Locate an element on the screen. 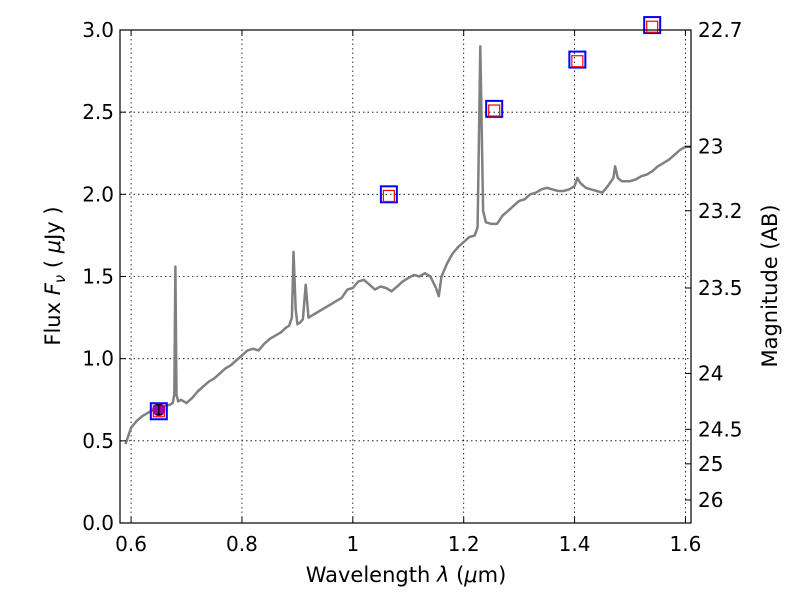 The image size is (800, 600). y-axis-label-nu: ν is located at coordinates (60, 279).